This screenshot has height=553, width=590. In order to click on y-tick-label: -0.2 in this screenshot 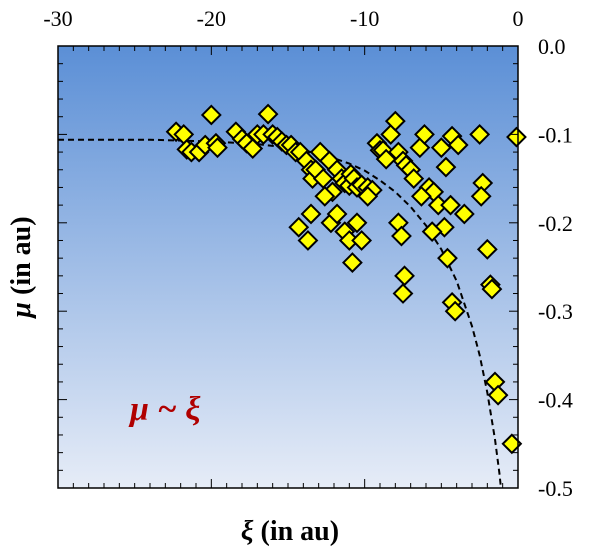, I will do `click(555, 223)`.